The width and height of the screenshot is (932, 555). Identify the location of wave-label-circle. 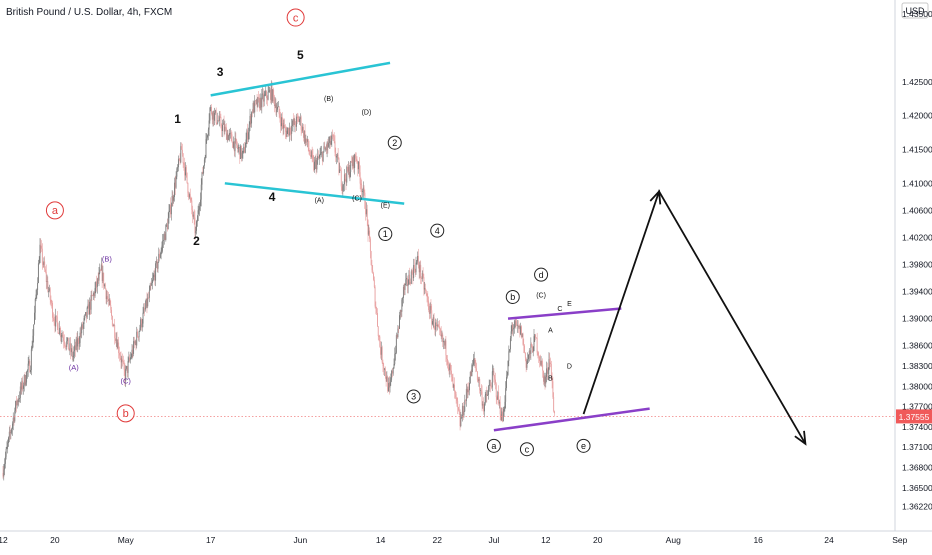
(295, 17).